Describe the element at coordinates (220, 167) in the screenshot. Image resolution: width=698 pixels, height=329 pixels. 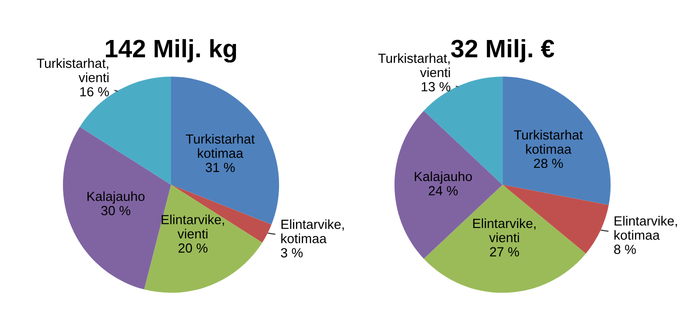
I see `data-label: 31 %` at that location.